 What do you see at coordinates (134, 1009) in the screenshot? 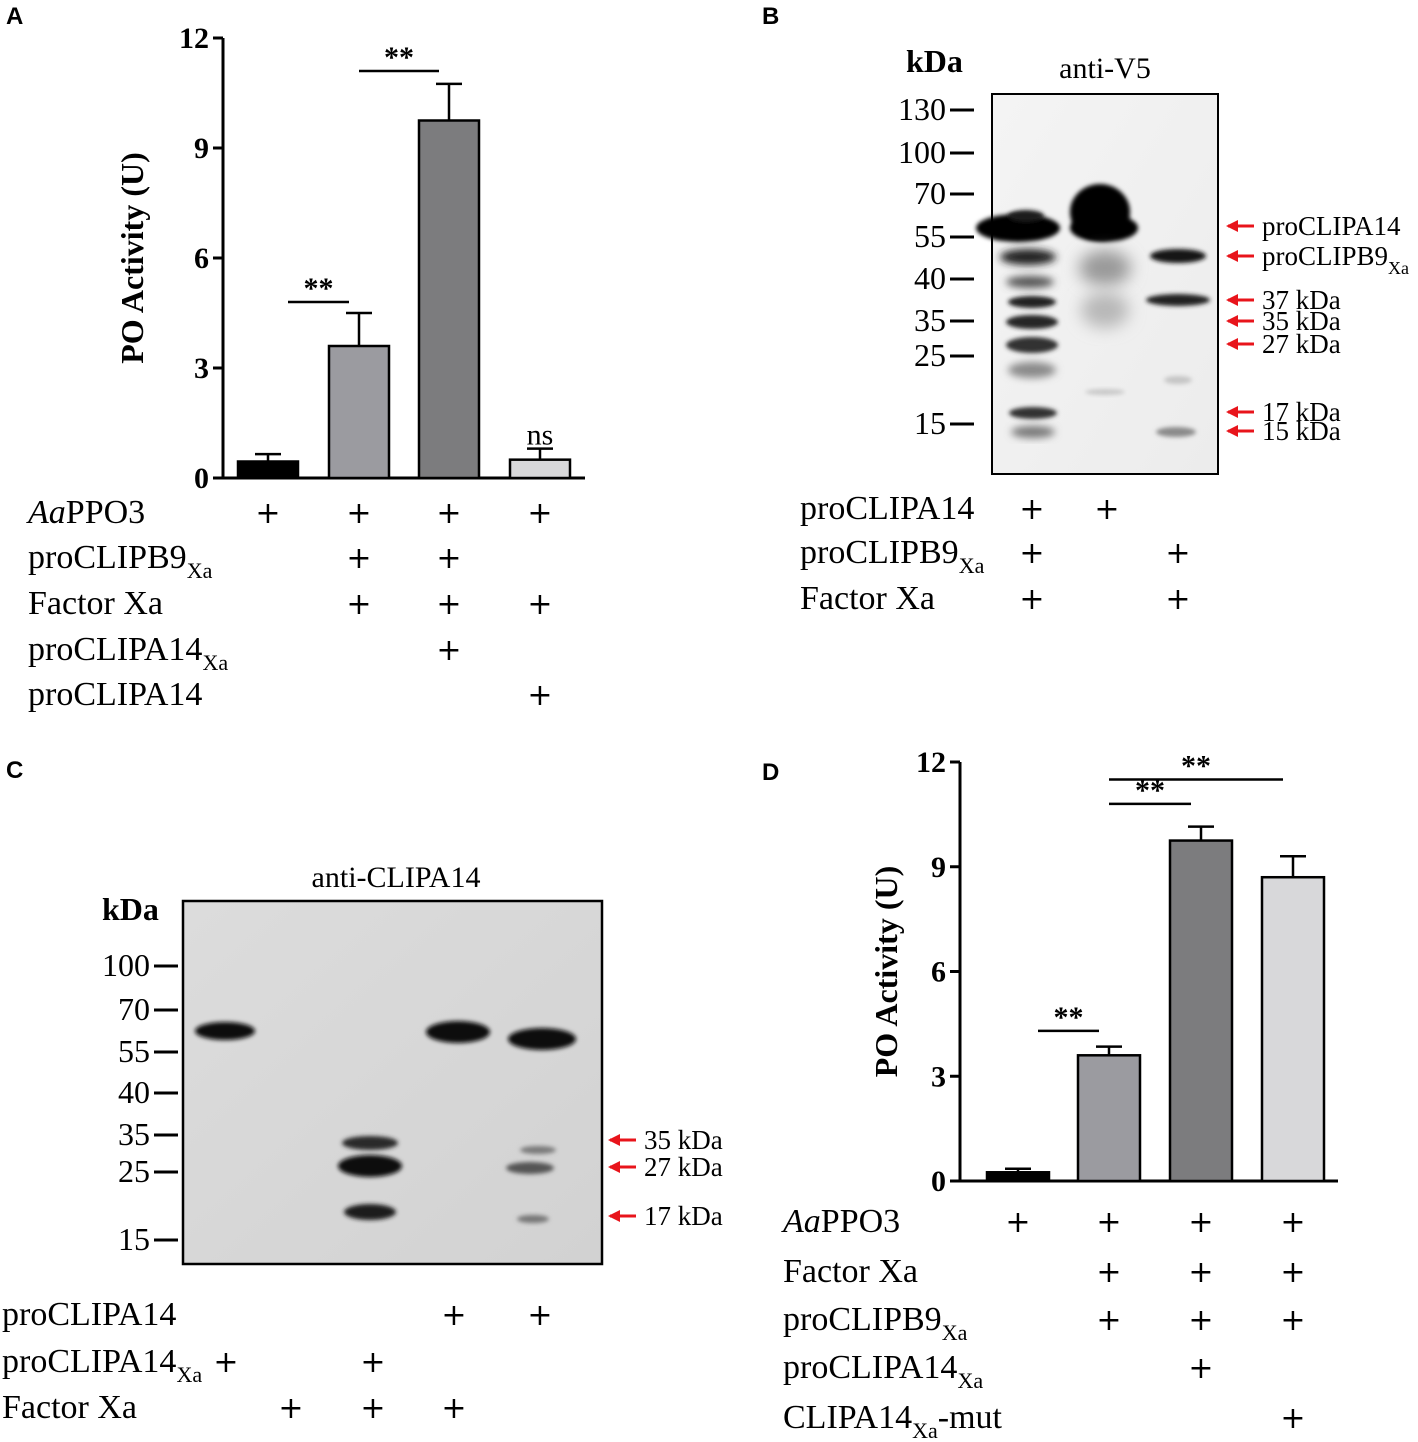
I see `marker-label: 70` at bounding box center [134, 1009].